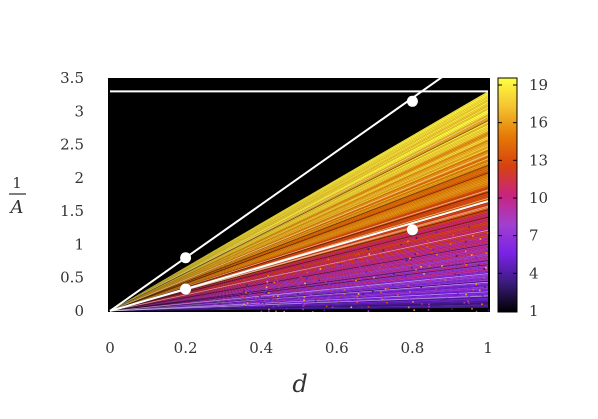 Image resolution: width=598 pixels, height=419 pixels. Describe the element at coordinates (79, 178) in the screenshot. I see `y-tick-label: 2` at that location.